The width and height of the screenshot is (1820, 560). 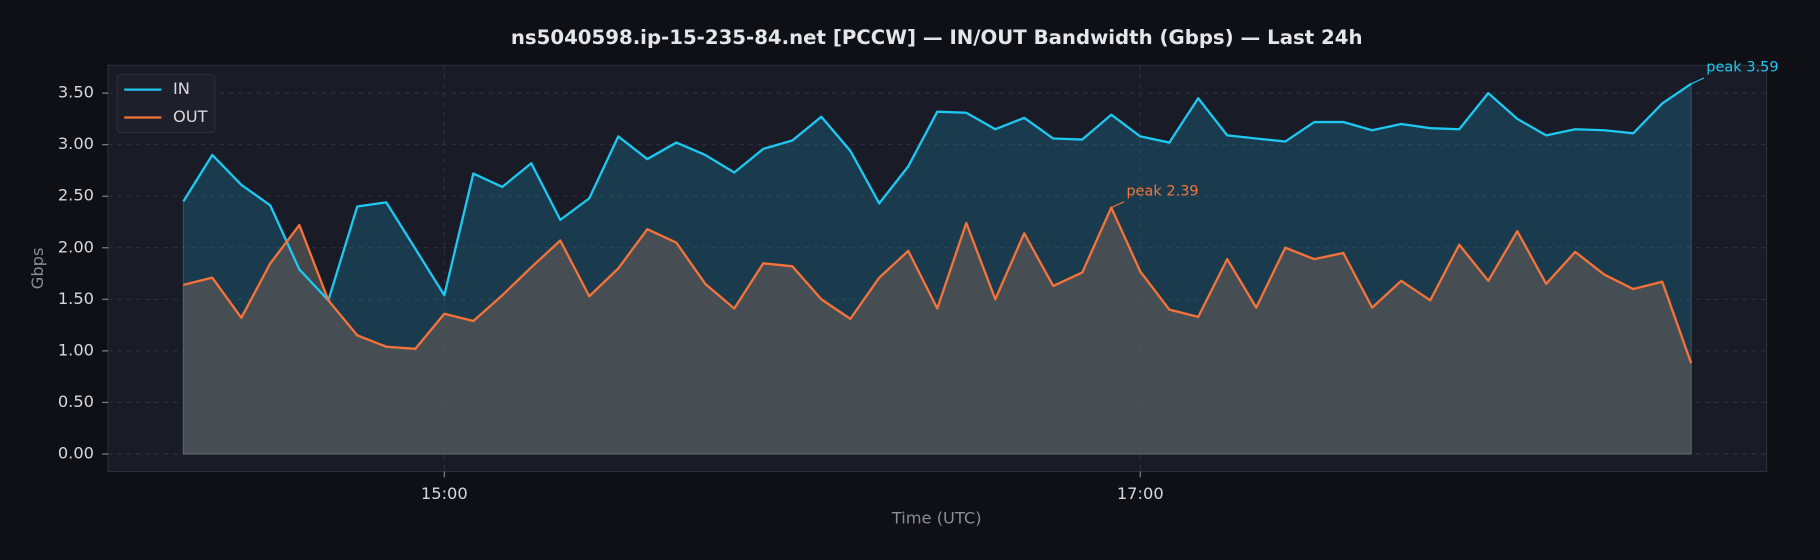 I want to click on y-tick-label: 3.00, so click(x=76, y=143).